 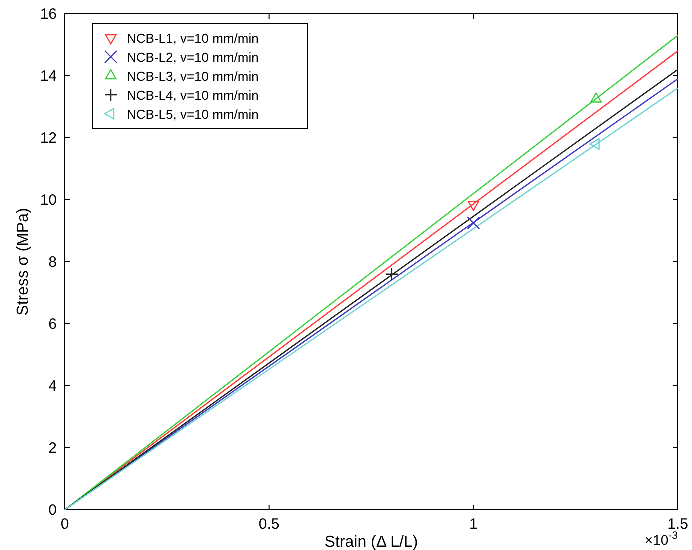 I want to click on y-axis-title: Stress σ (MPa), so click(x=23, y=262).